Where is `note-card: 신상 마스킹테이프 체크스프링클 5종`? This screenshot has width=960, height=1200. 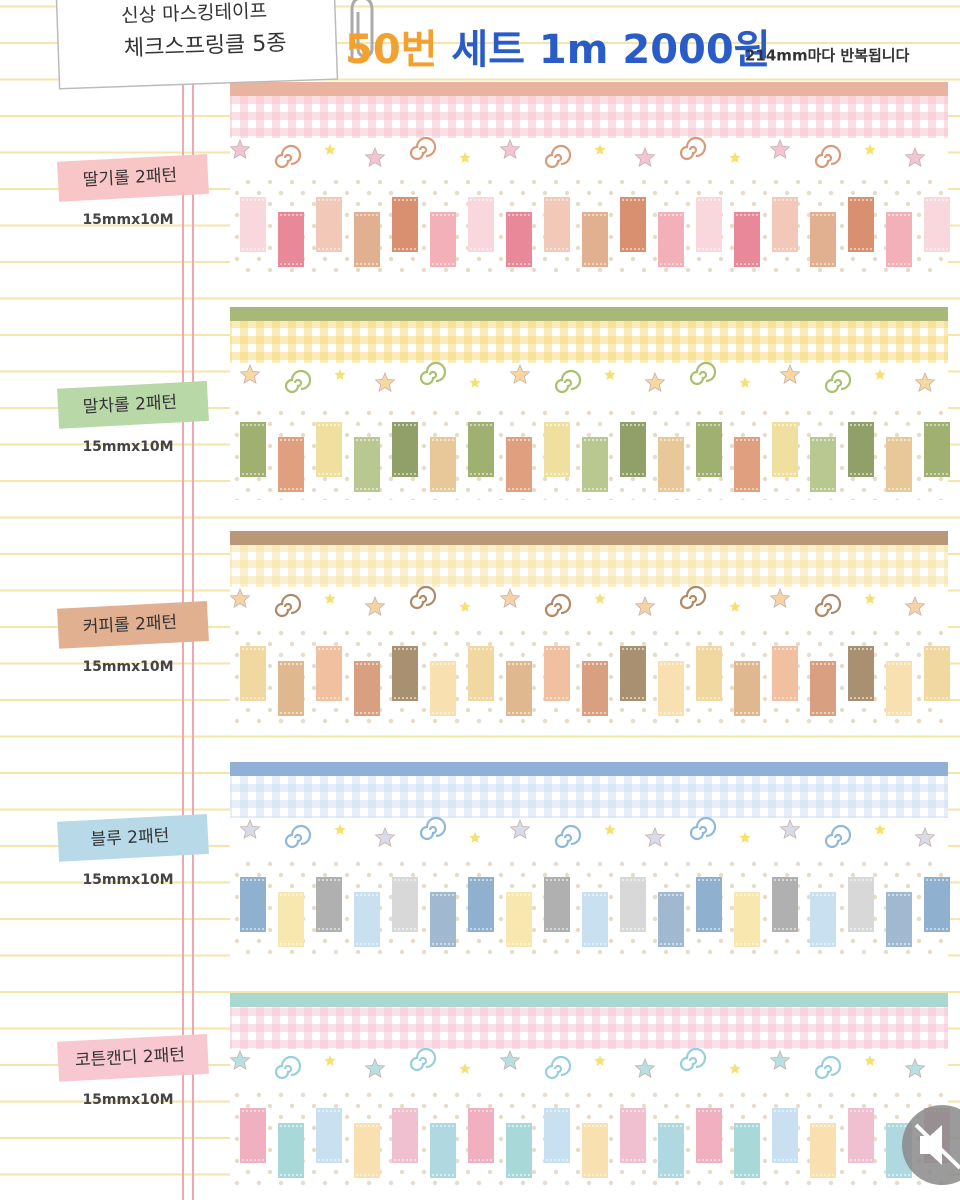
note-card: 신상 마스킹테이프 체크스프링클 5종 is located at coordinates (197, 45).